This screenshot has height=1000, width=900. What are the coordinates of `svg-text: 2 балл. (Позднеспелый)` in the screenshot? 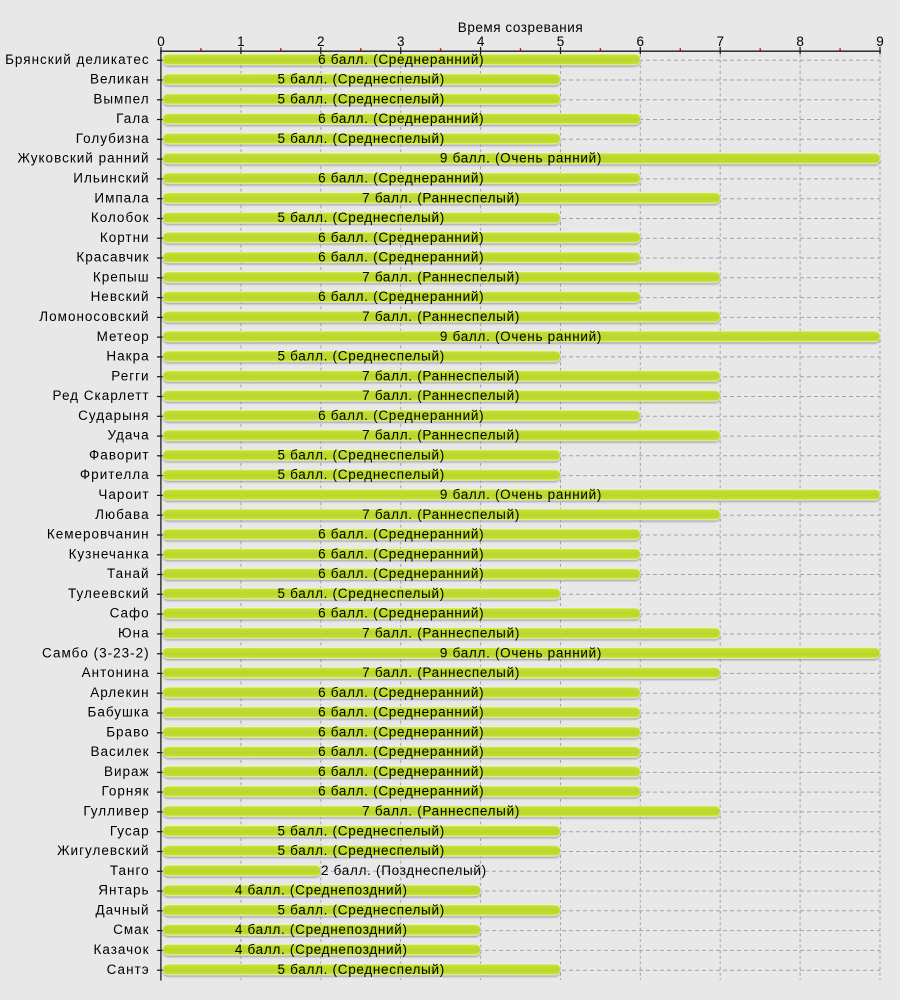 It's located at (404, 870).